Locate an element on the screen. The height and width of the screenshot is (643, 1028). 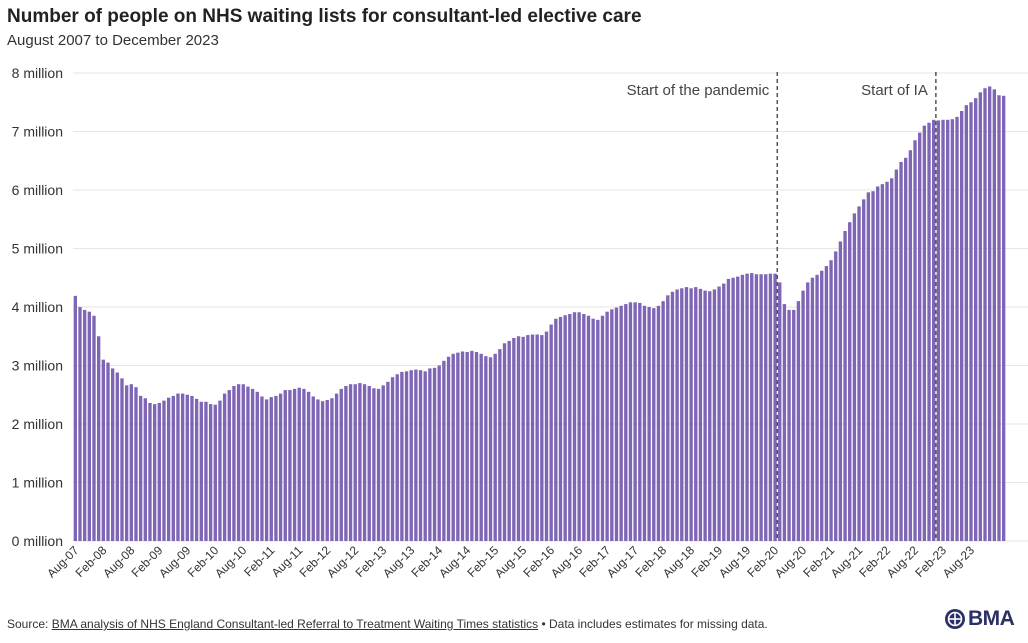
y-tick-label: 4 million is located at coordinates (37, 307).